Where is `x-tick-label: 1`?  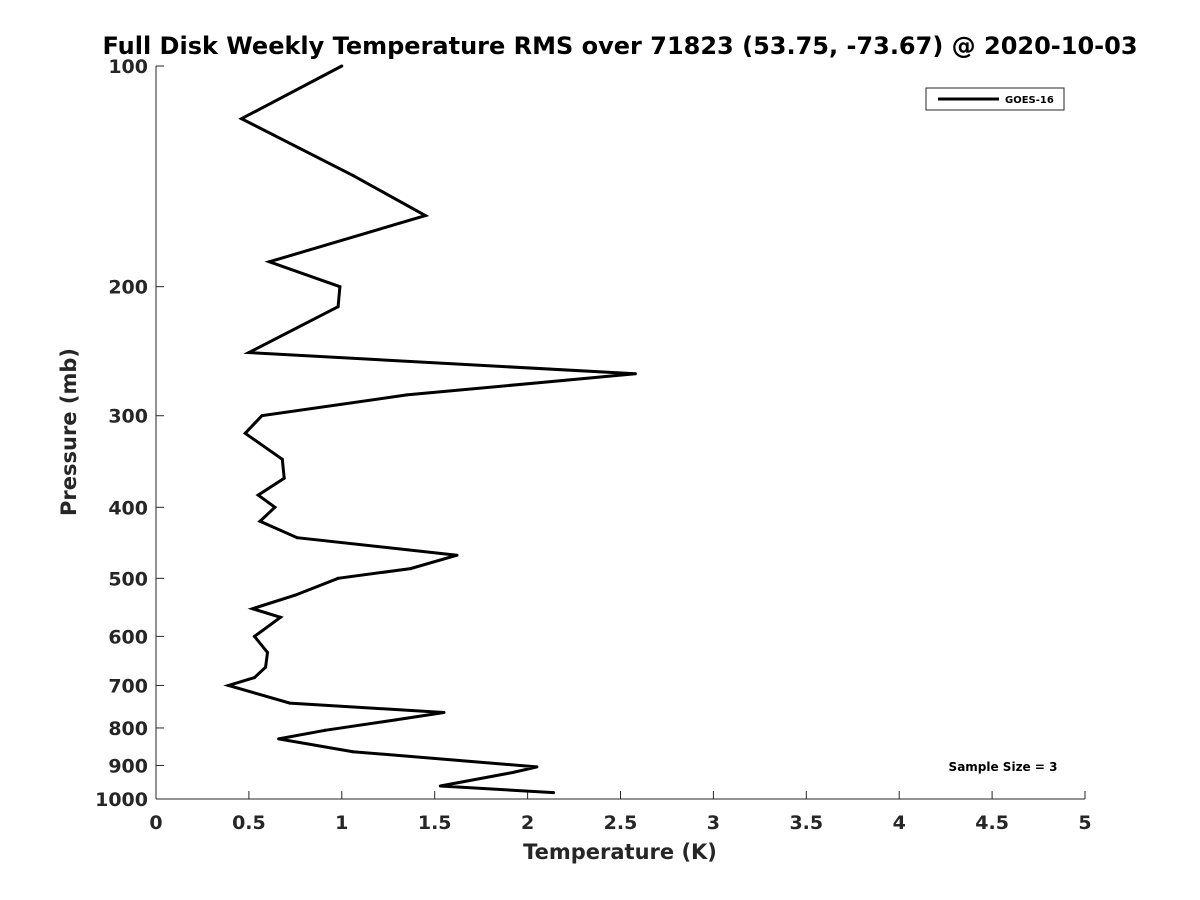 x-tick-label: 1 is located at coordinates (341, 823).